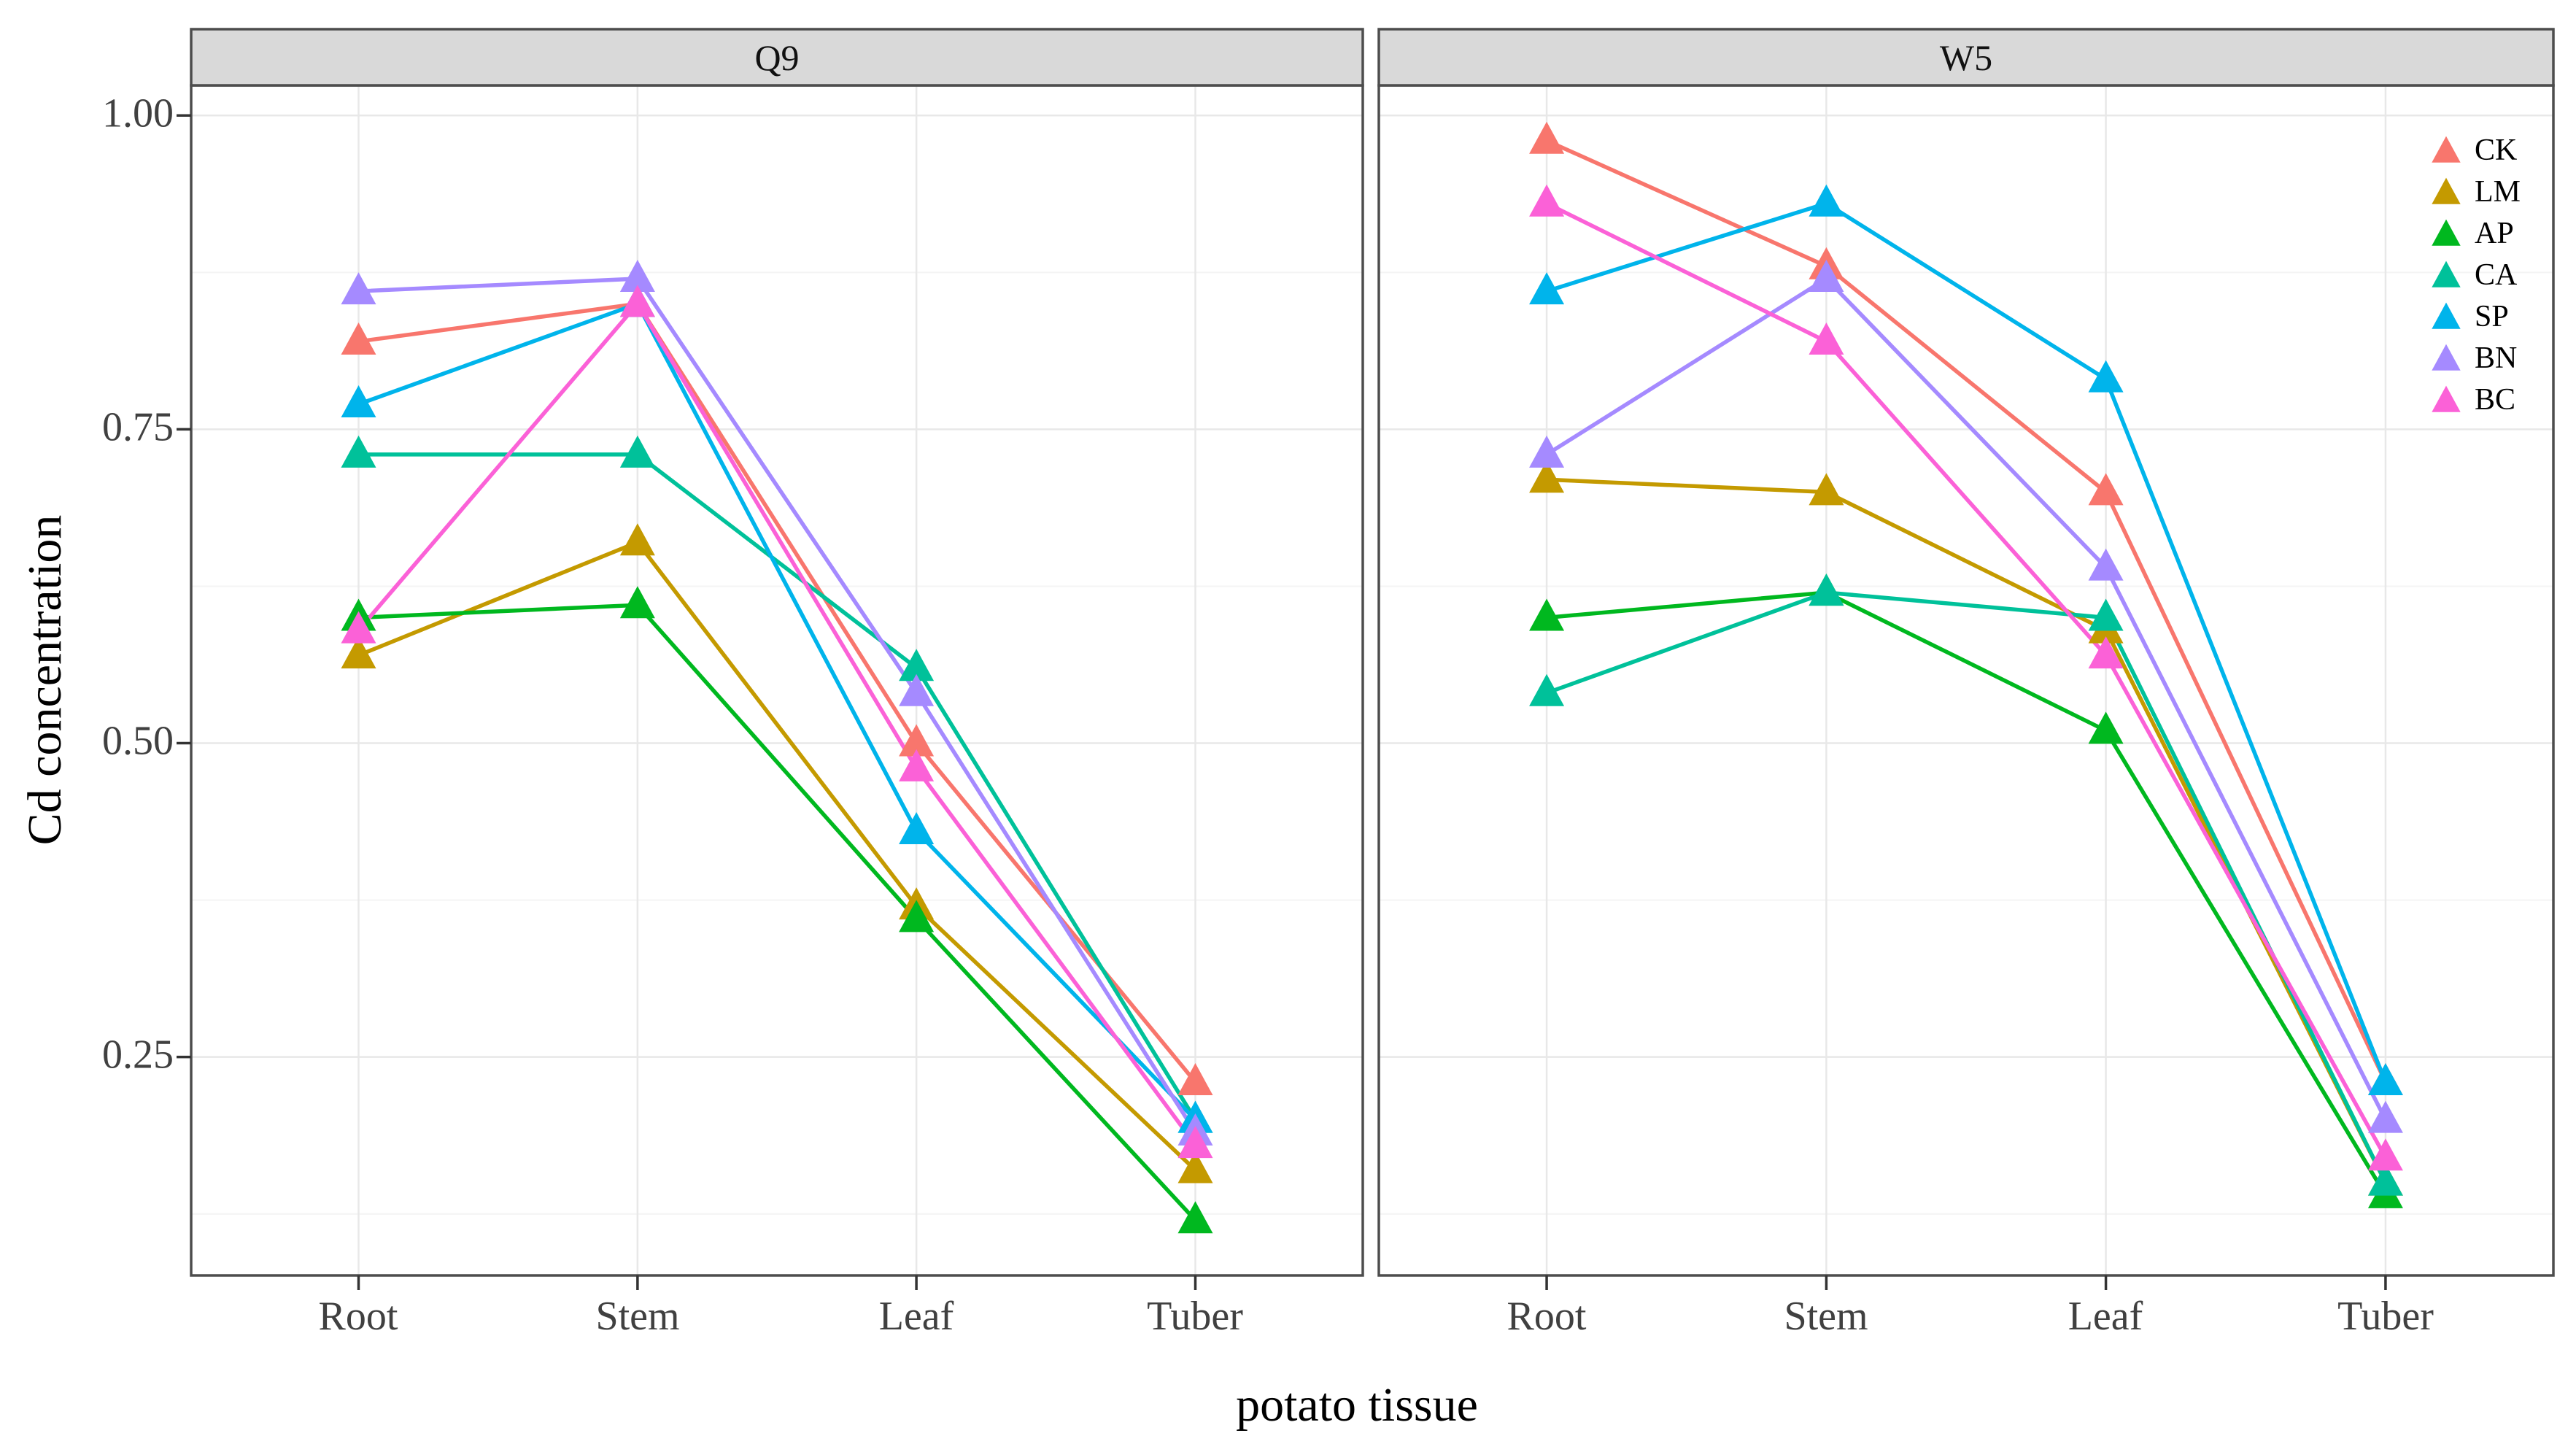  Describe the element at coordinates (1546, 1316) in the screenshot. I see `x-tick-label-w5-root: Root` at that location.